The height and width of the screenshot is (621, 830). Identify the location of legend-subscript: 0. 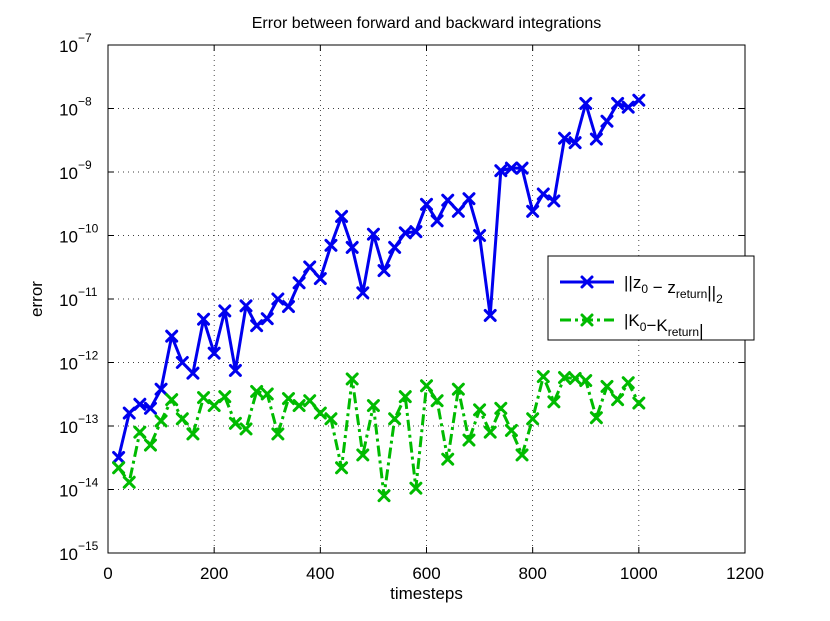
(644, 289).